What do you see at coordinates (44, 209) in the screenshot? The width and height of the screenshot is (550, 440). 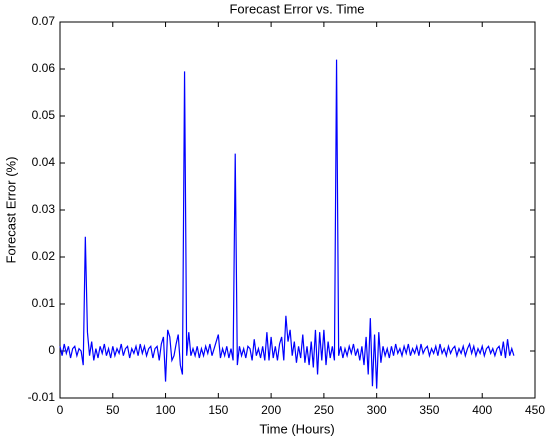 I see `y-tick-label: 0.03` at bounding box center [44, 209].